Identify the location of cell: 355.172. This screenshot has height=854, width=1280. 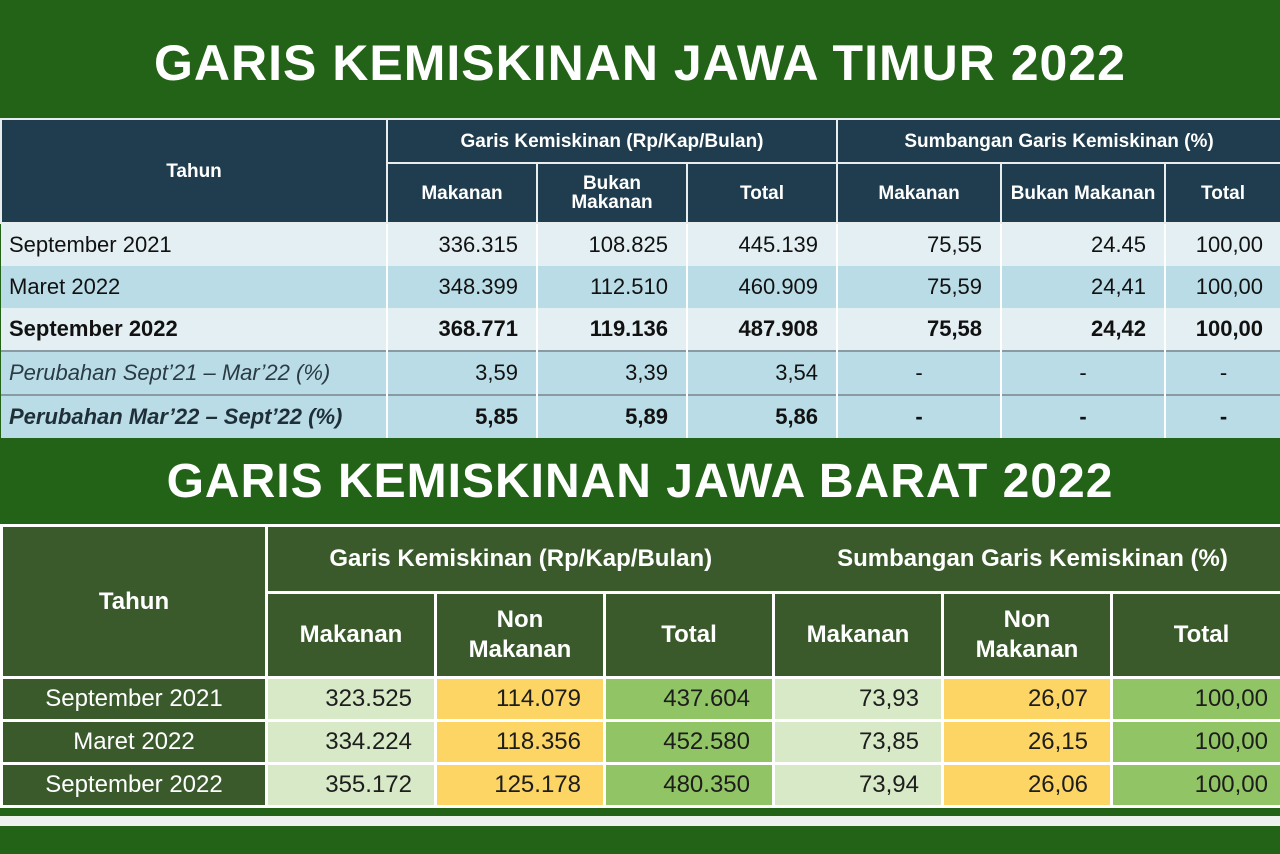
(351, 785).